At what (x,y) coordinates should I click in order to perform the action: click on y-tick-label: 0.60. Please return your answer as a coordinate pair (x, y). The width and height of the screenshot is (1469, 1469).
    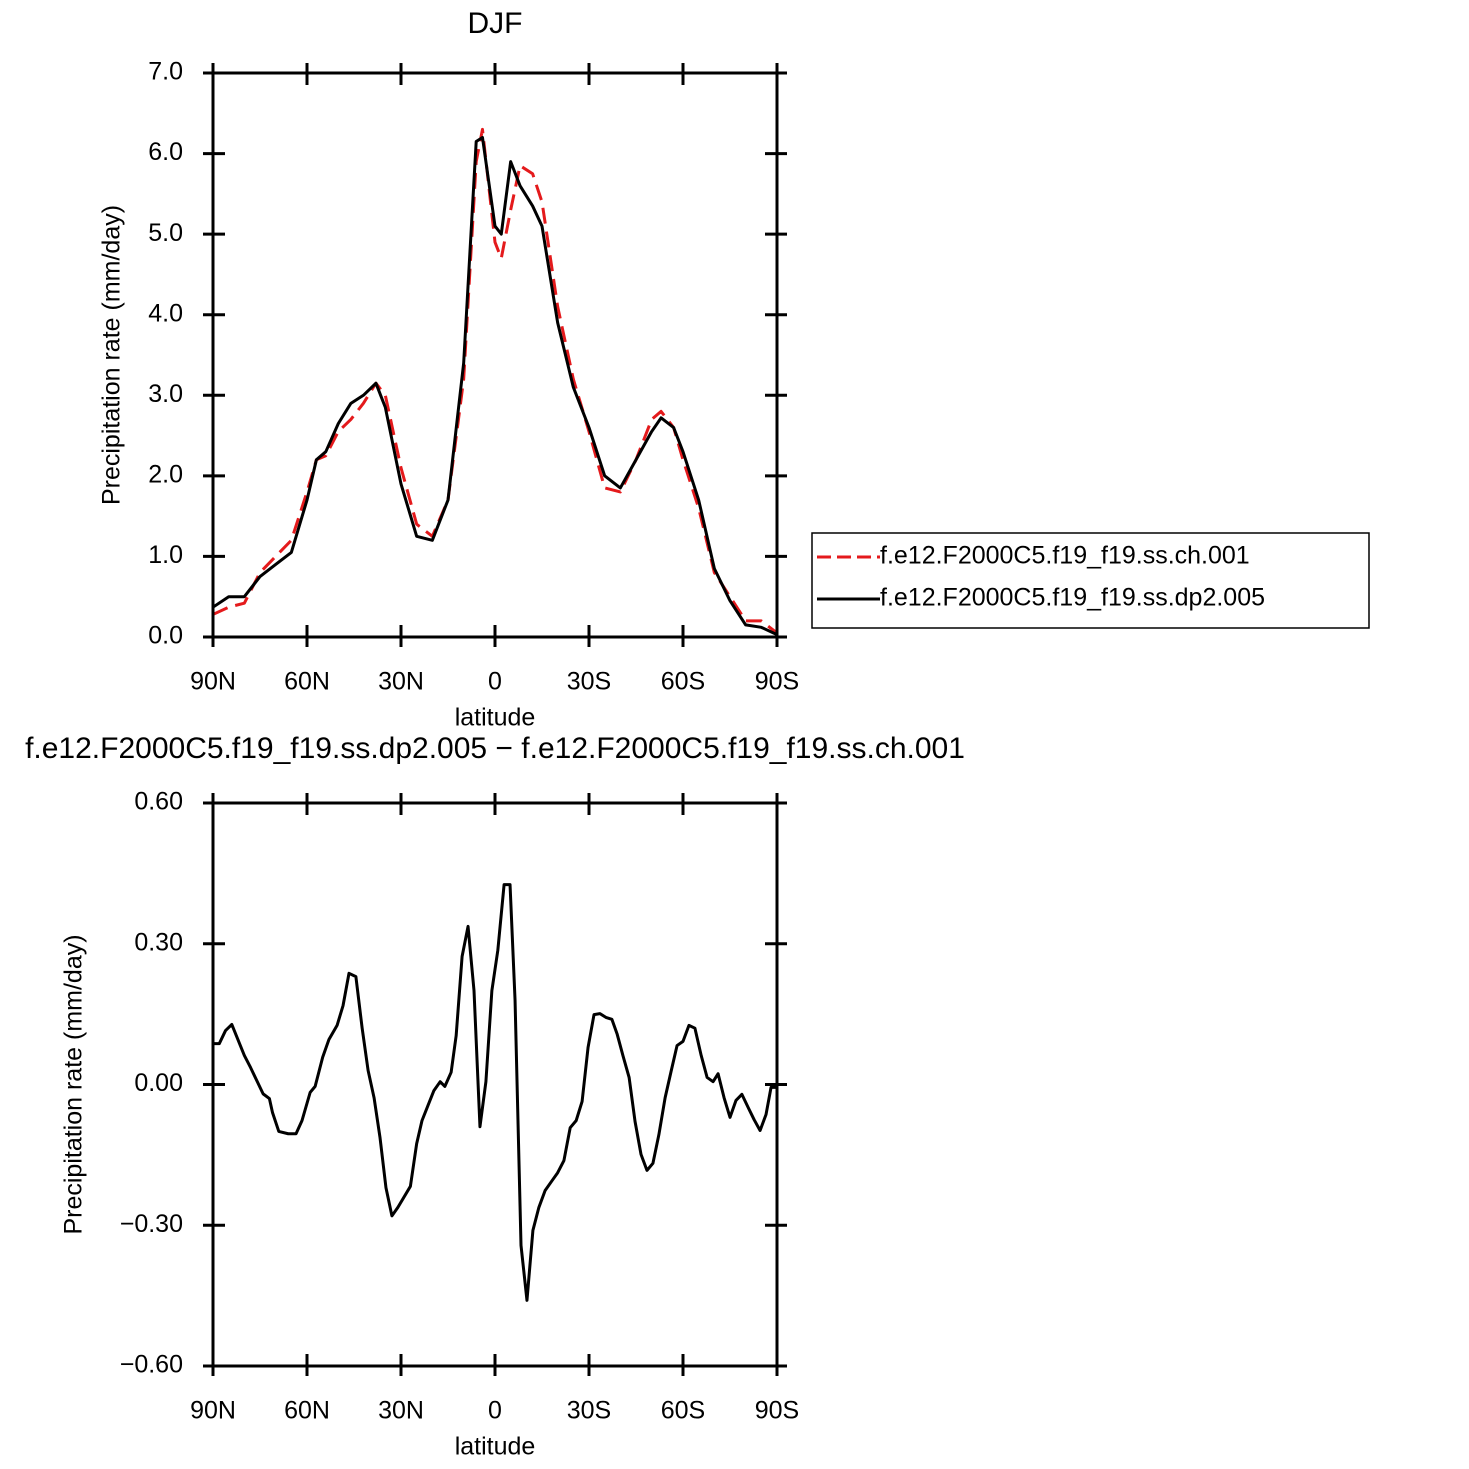
    Looking at the image, I should click on (158, 802).